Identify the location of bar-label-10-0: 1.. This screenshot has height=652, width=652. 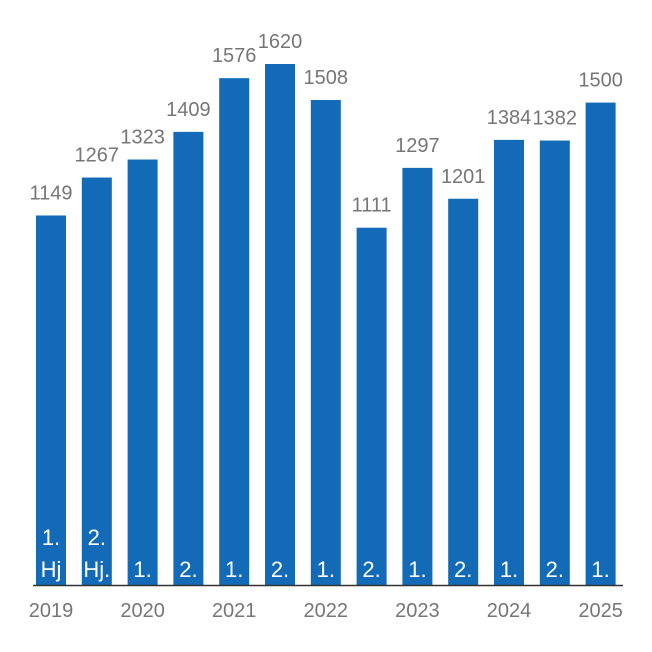
(509, 569).